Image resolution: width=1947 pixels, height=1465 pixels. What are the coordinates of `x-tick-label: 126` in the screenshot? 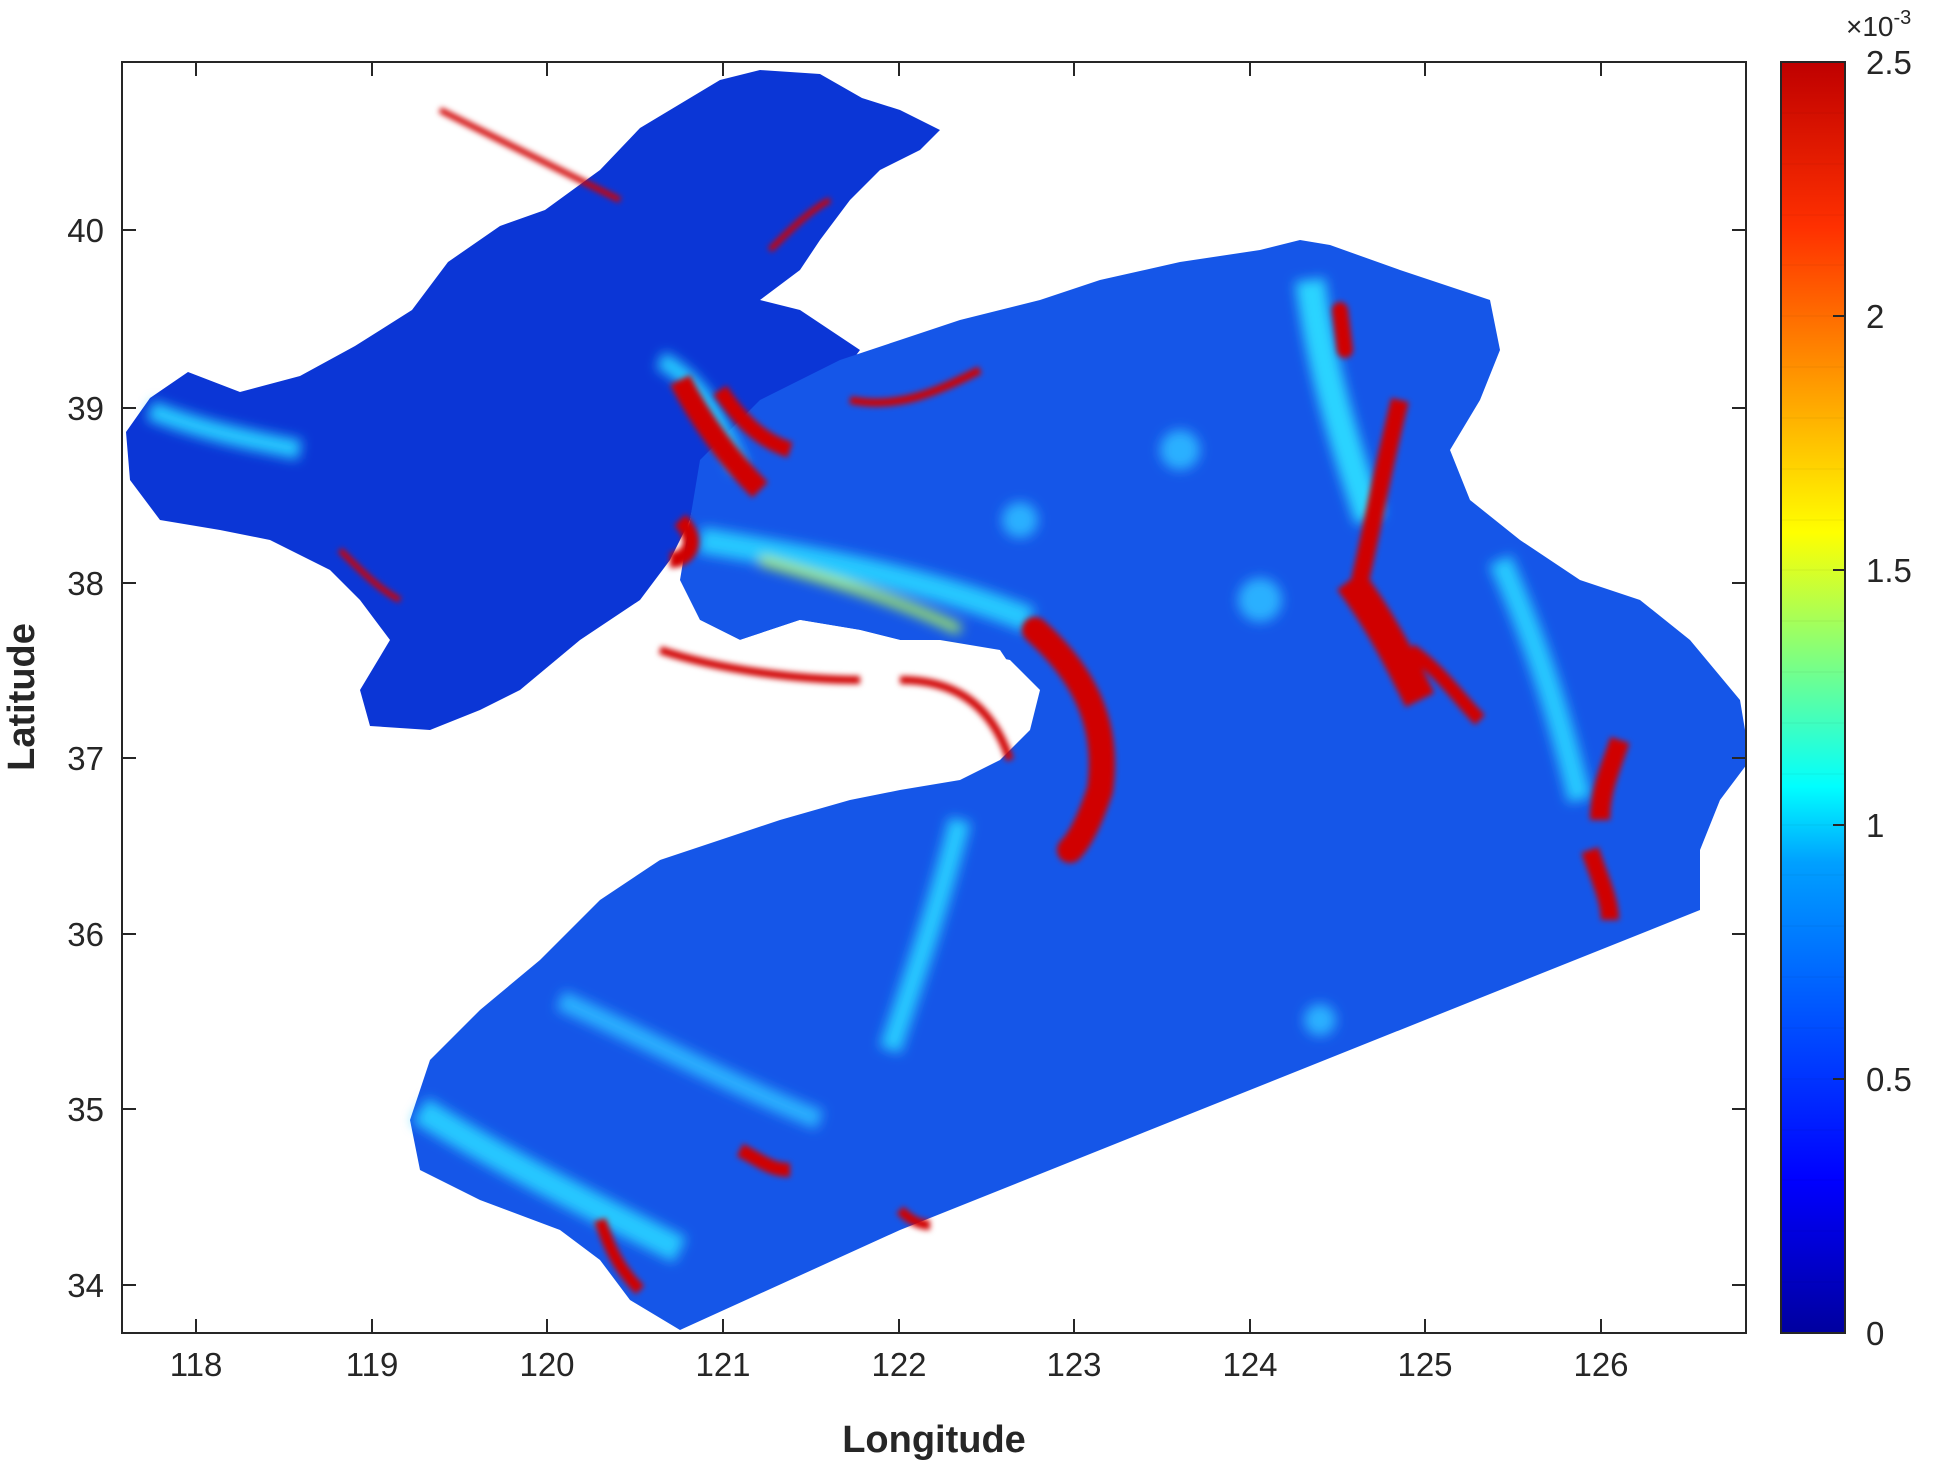 It's located at (1600, 1364).